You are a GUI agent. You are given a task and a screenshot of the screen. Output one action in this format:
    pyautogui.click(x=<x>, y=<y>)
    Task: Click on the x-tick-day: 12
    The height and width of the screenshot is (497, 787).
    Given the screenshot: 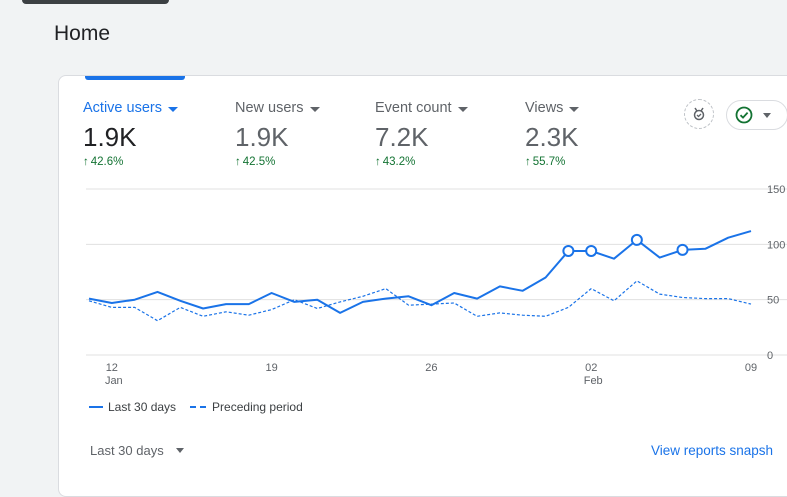 What is the action you would take?
    pyautogui.click(x=112, y=368)
    